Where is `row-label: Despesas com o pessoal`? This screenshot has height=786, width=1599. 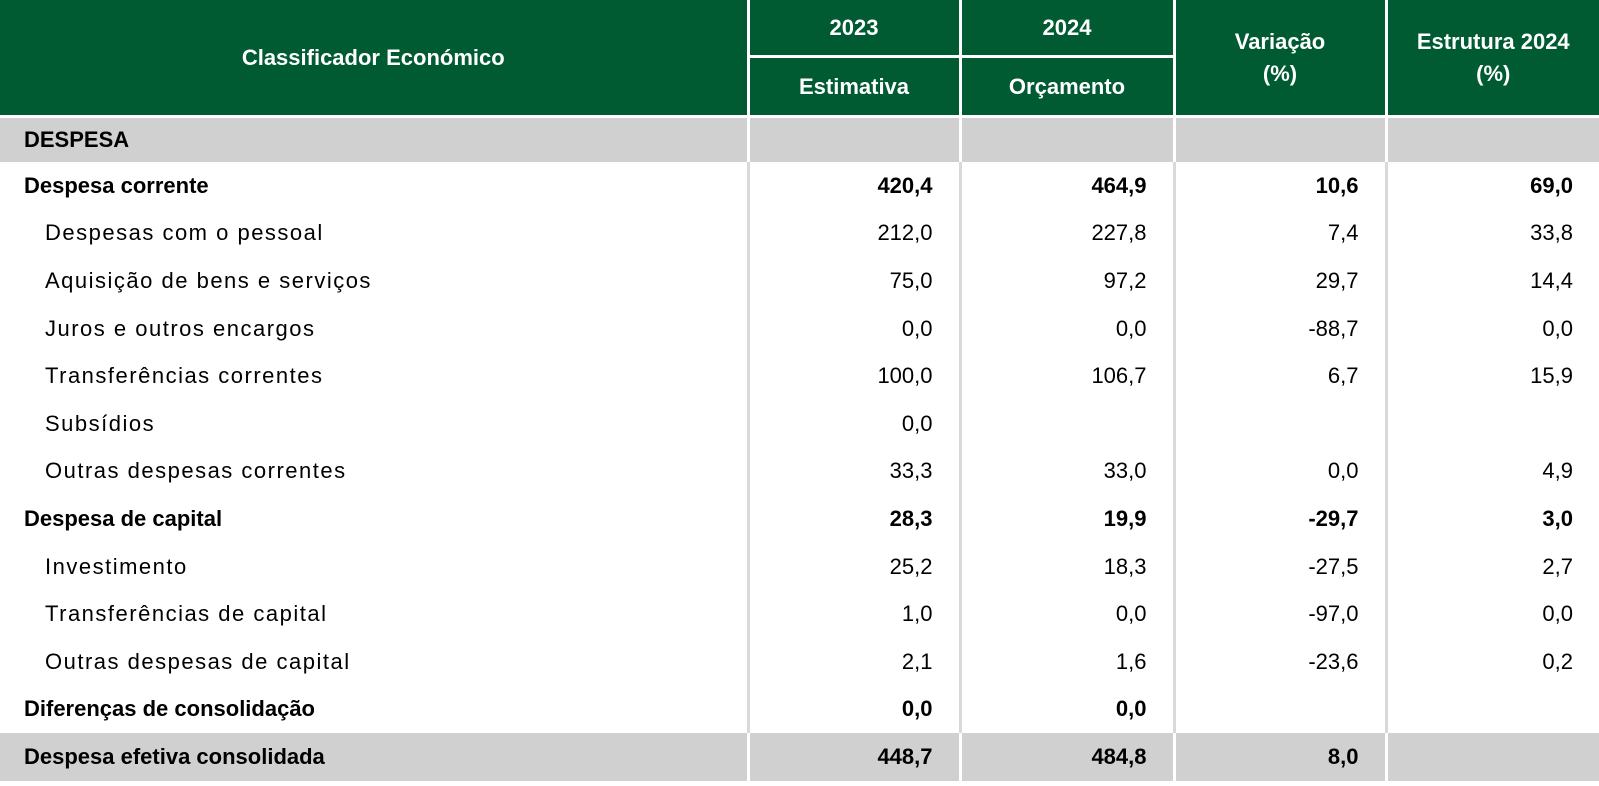
row-label: Despesas com o pessoal is located at coordinates (375, 233).